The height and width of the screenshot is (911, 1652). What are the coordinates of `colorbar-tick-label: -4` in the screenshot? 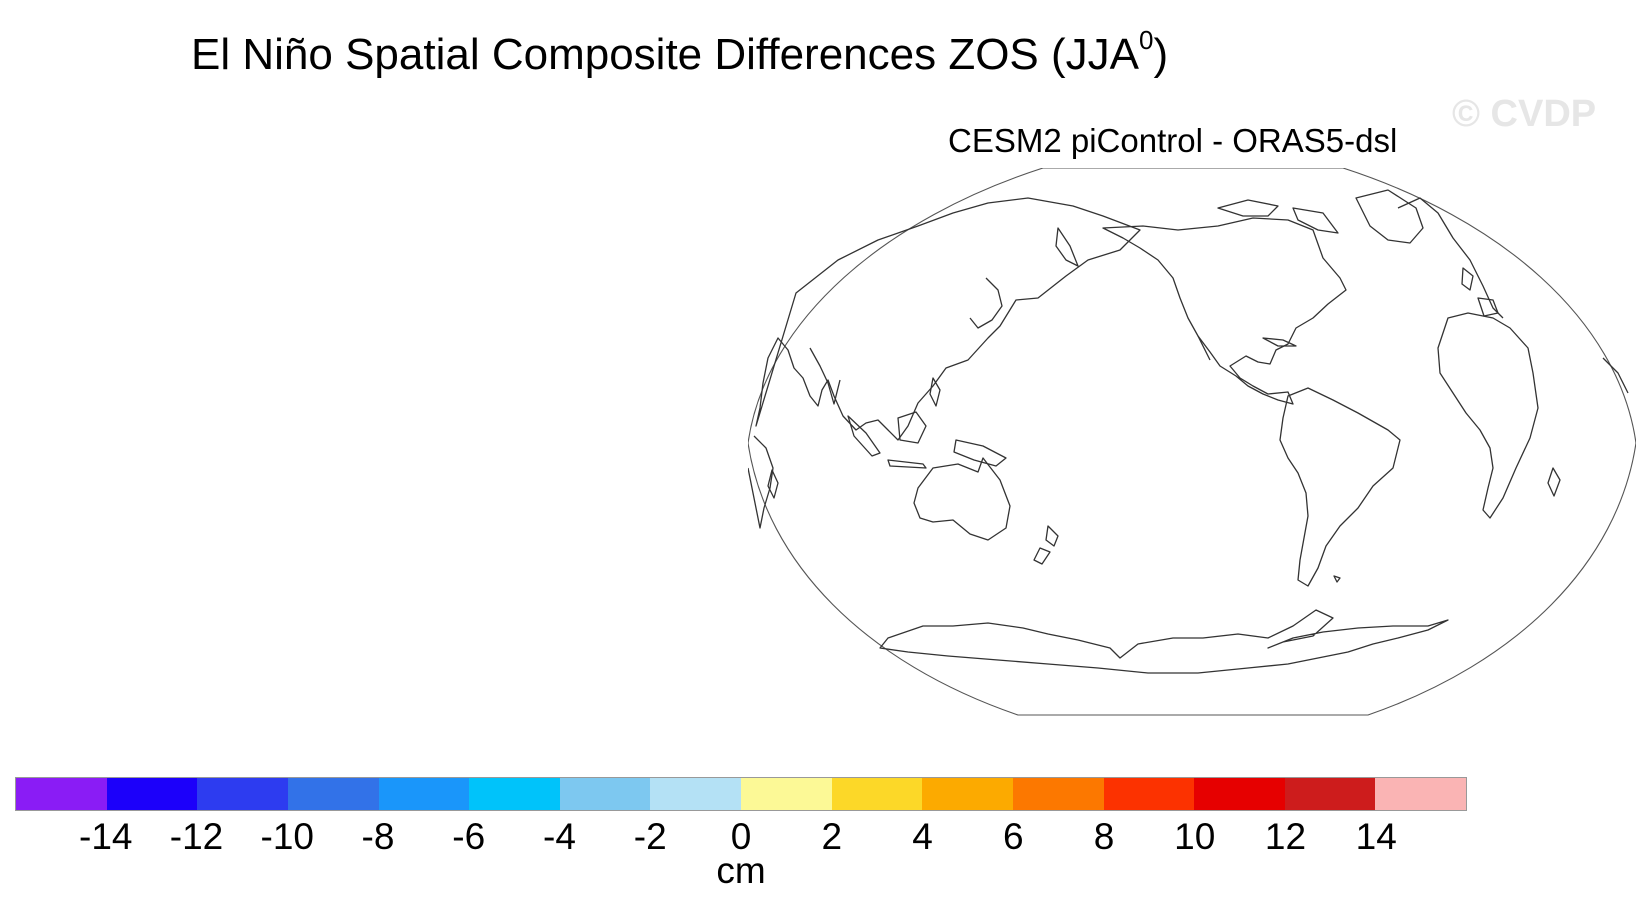 It's located at (559, 836).